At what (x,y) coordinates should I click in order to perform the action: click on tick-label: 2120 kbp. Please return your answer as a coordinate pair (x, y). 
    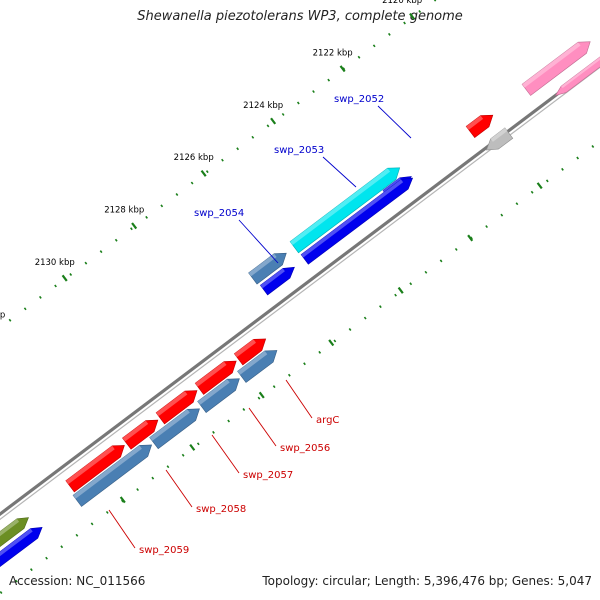
    Looking at the image, I should click on (402, 3).